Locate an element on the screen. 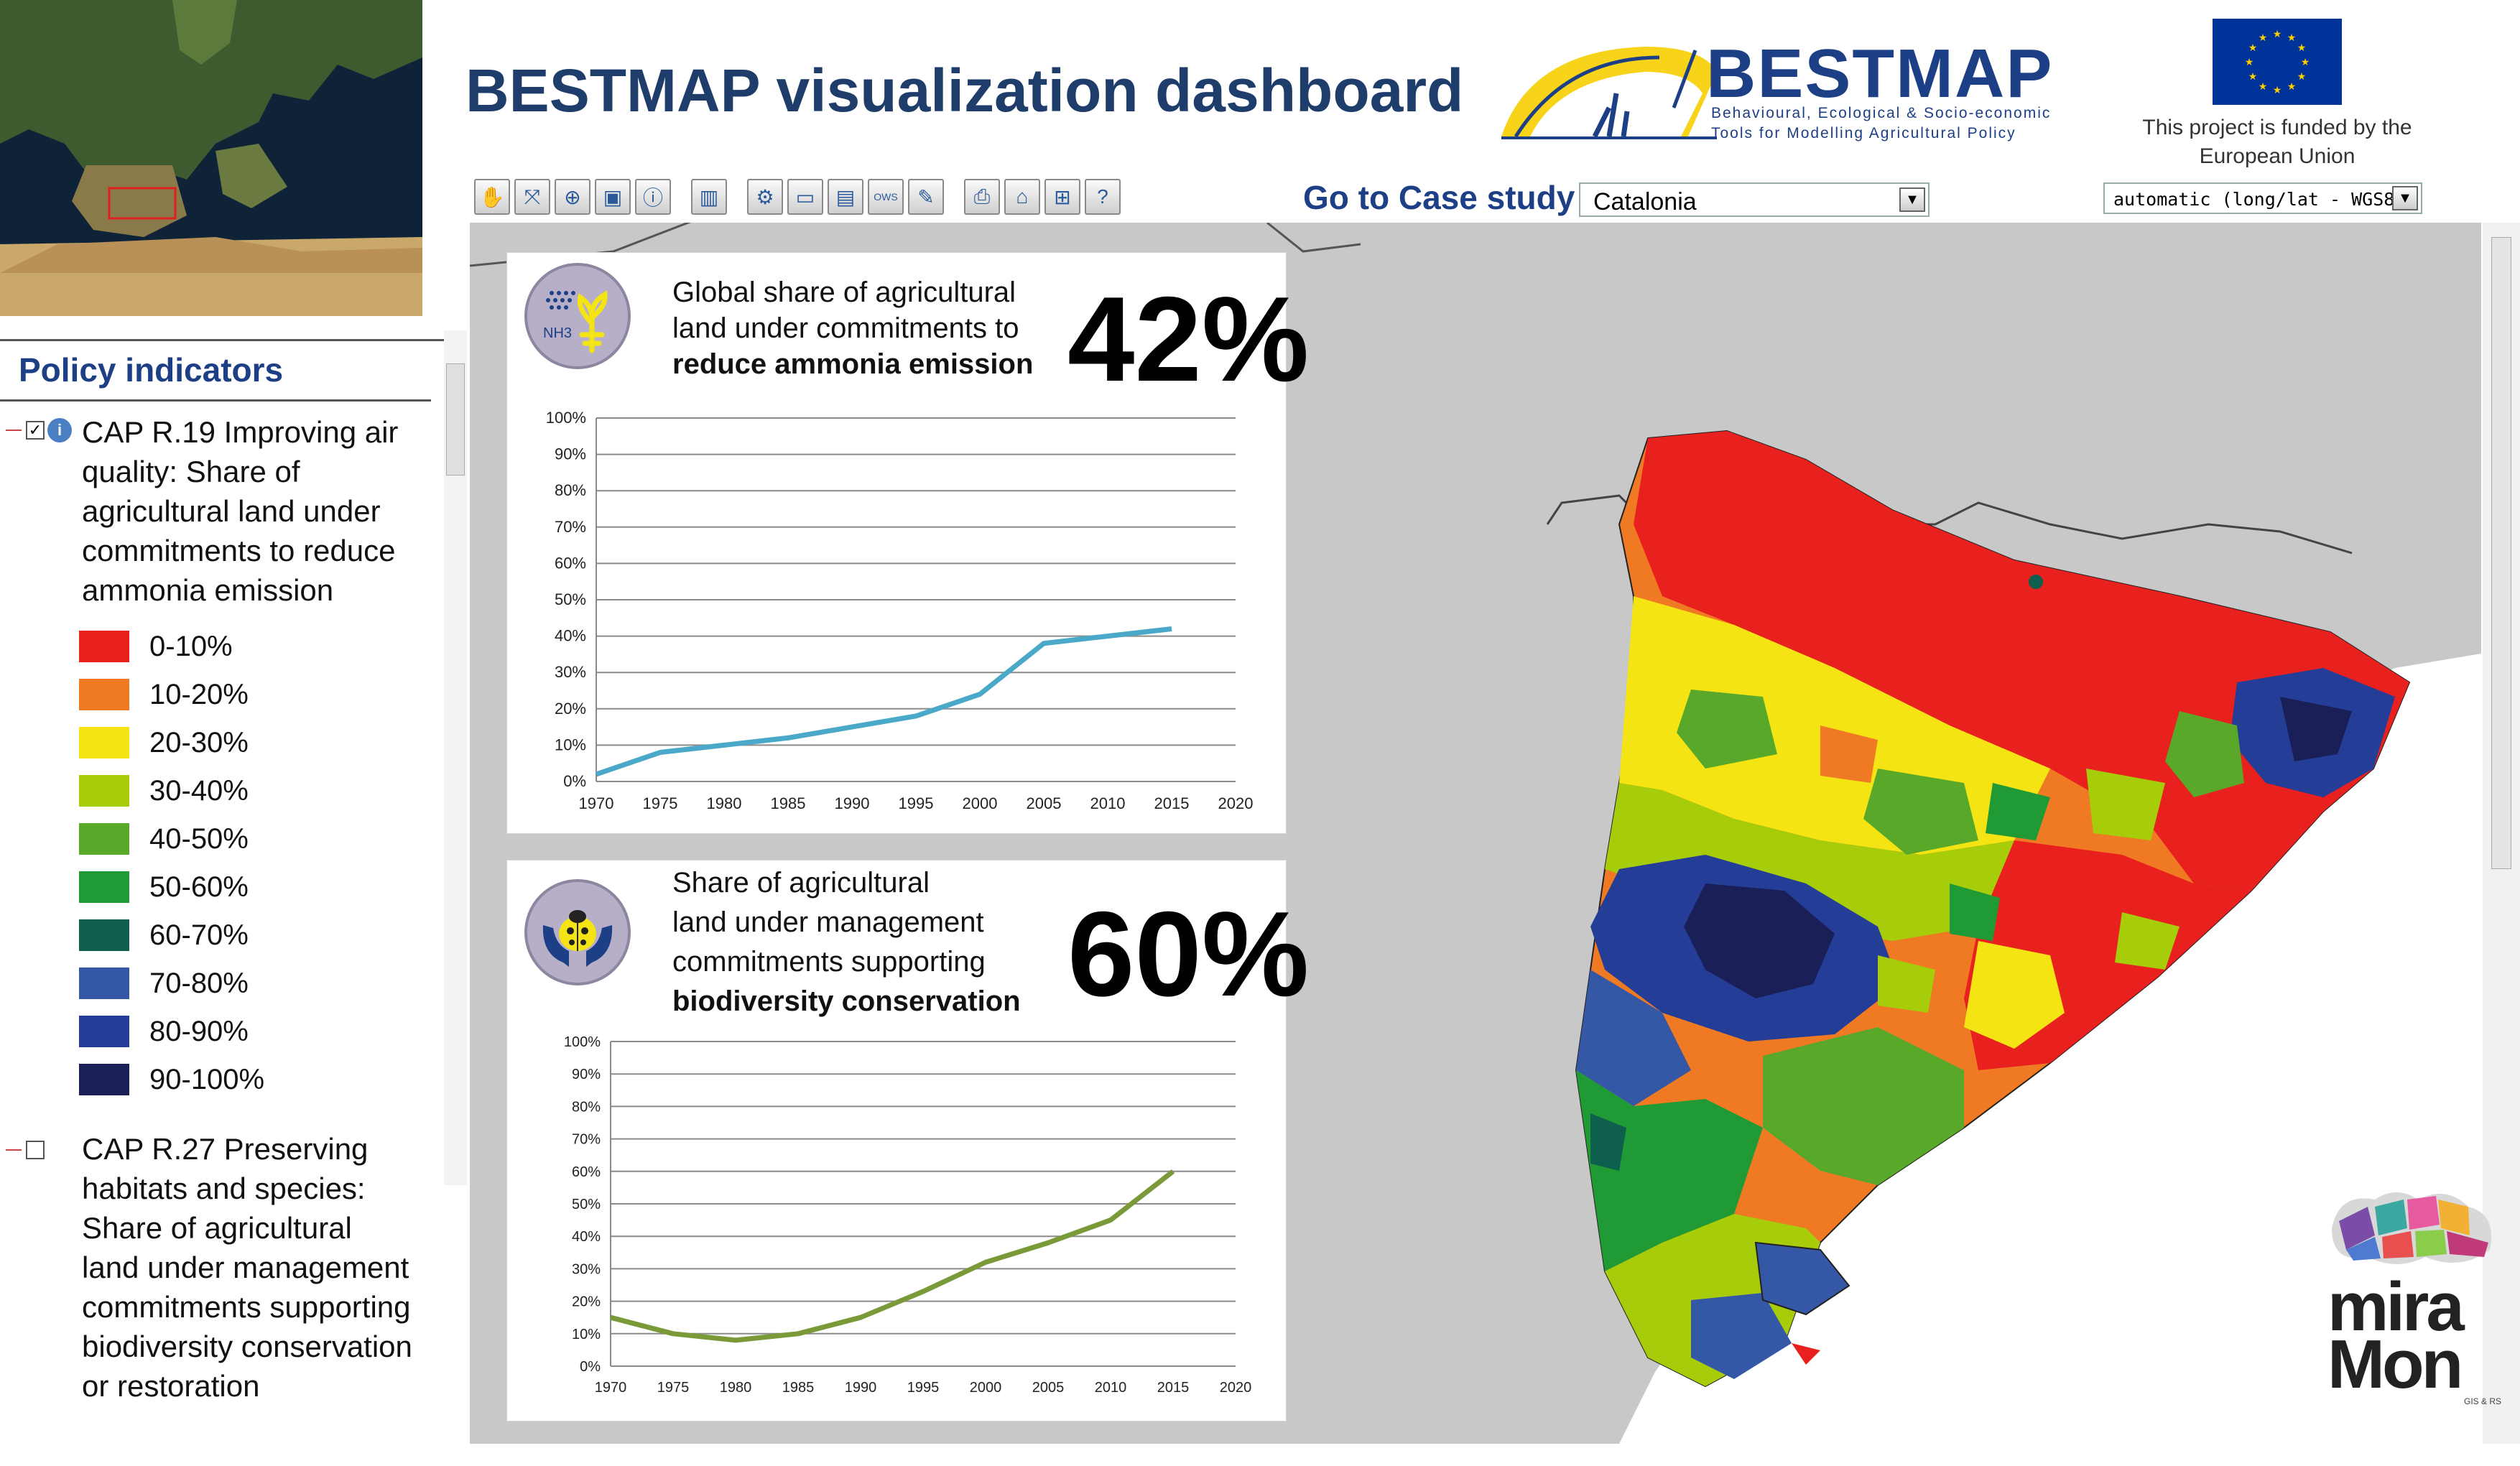  window-icon: ▭ is located at coordinates (805, 197).